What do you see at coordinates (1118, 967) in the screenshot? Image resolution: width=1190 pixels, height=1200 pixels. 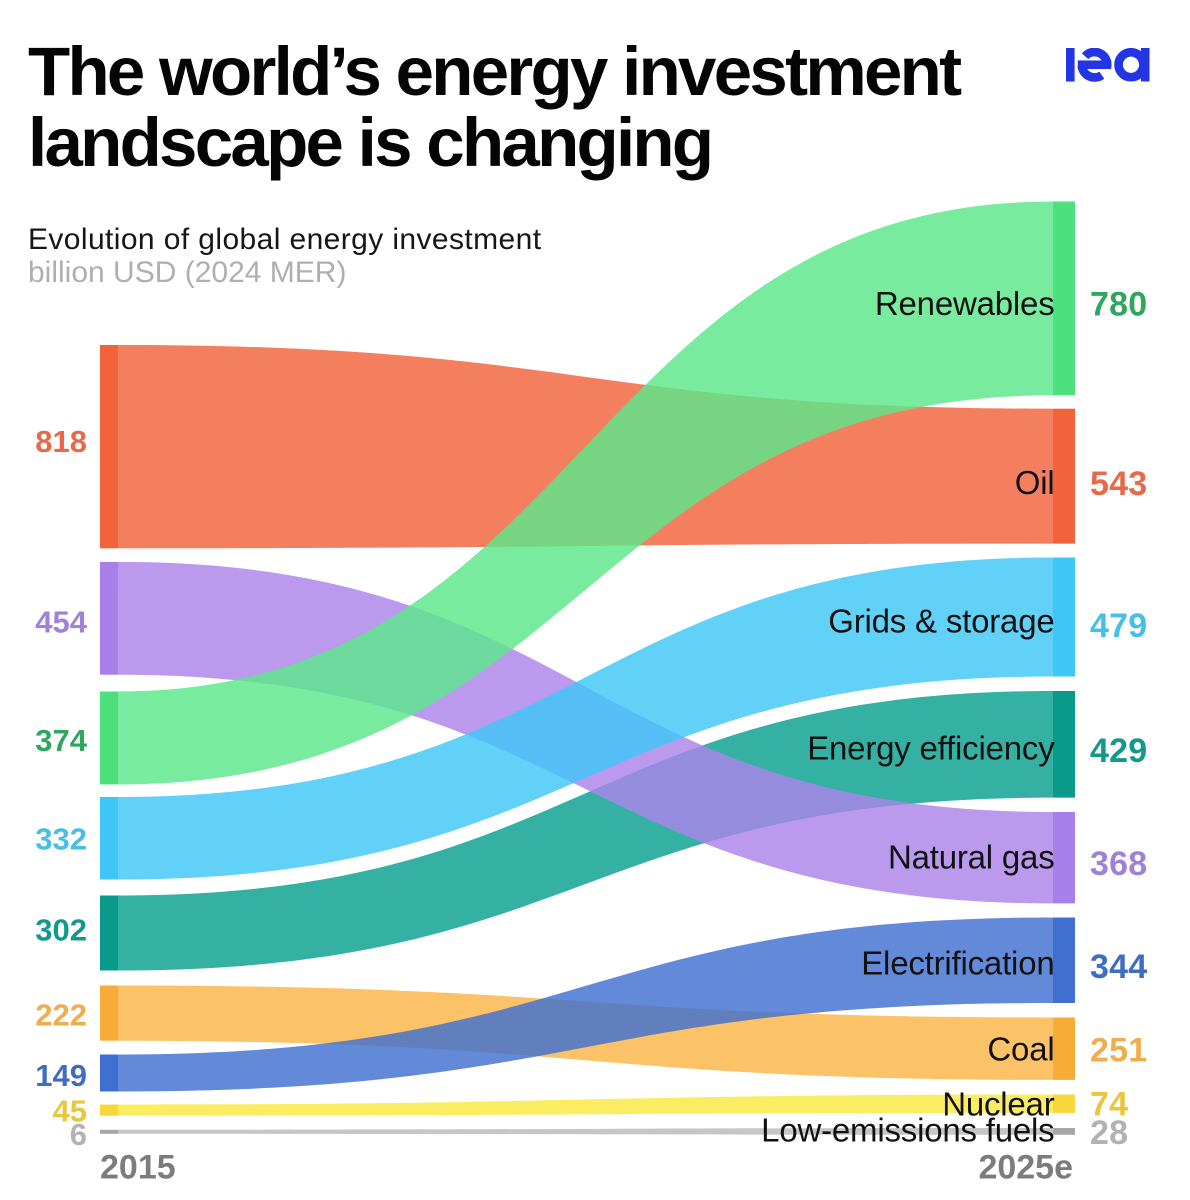 I see `svg-text: 344` at bounding box center [1118, 967].